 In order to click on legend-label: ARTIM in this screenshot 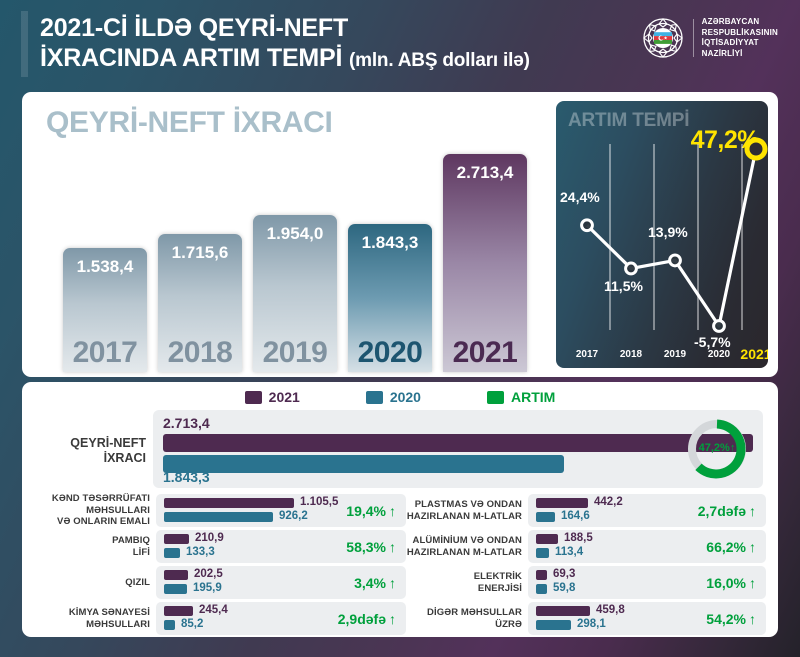, I will do `click(533, 397)`.